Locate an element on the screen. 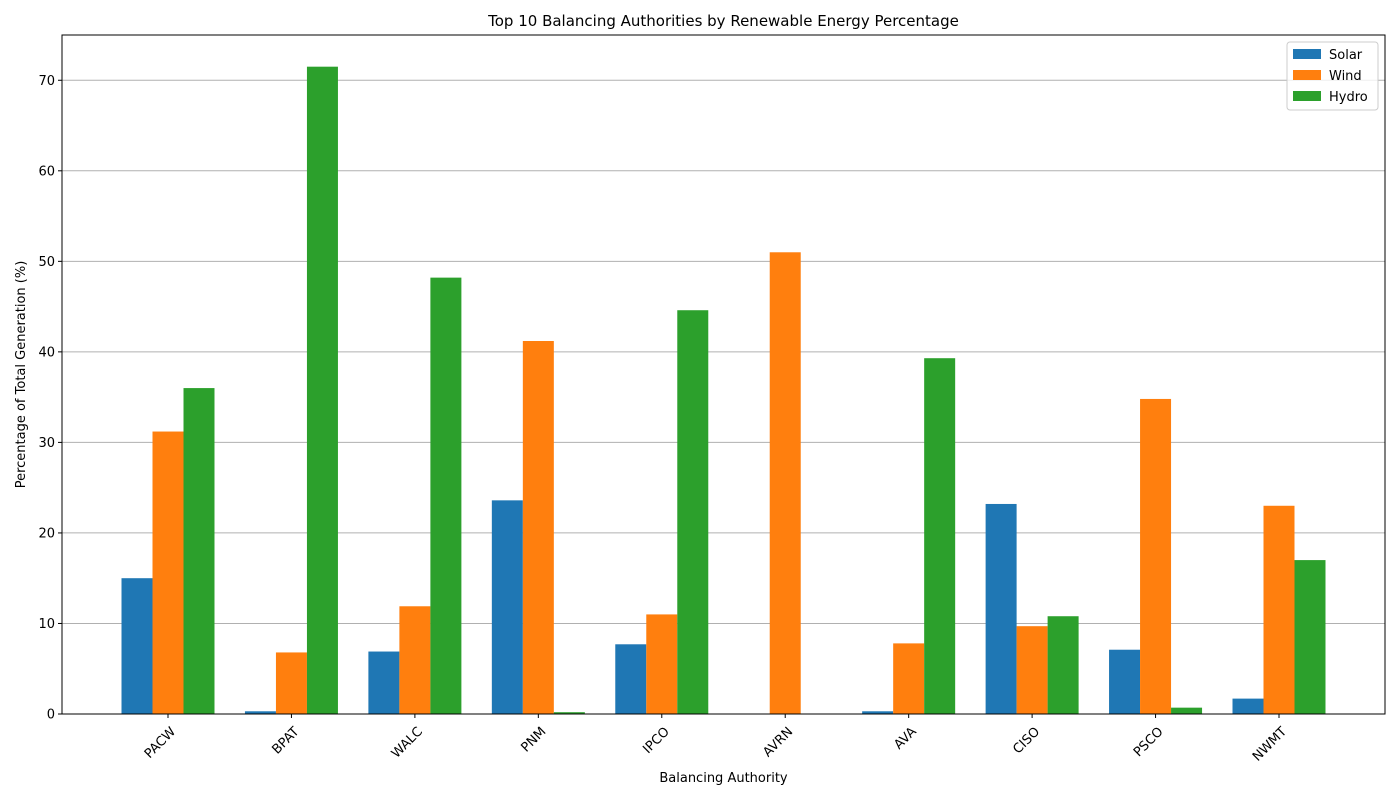  y-tick-label: 30 is located at coordinates (46, 443).